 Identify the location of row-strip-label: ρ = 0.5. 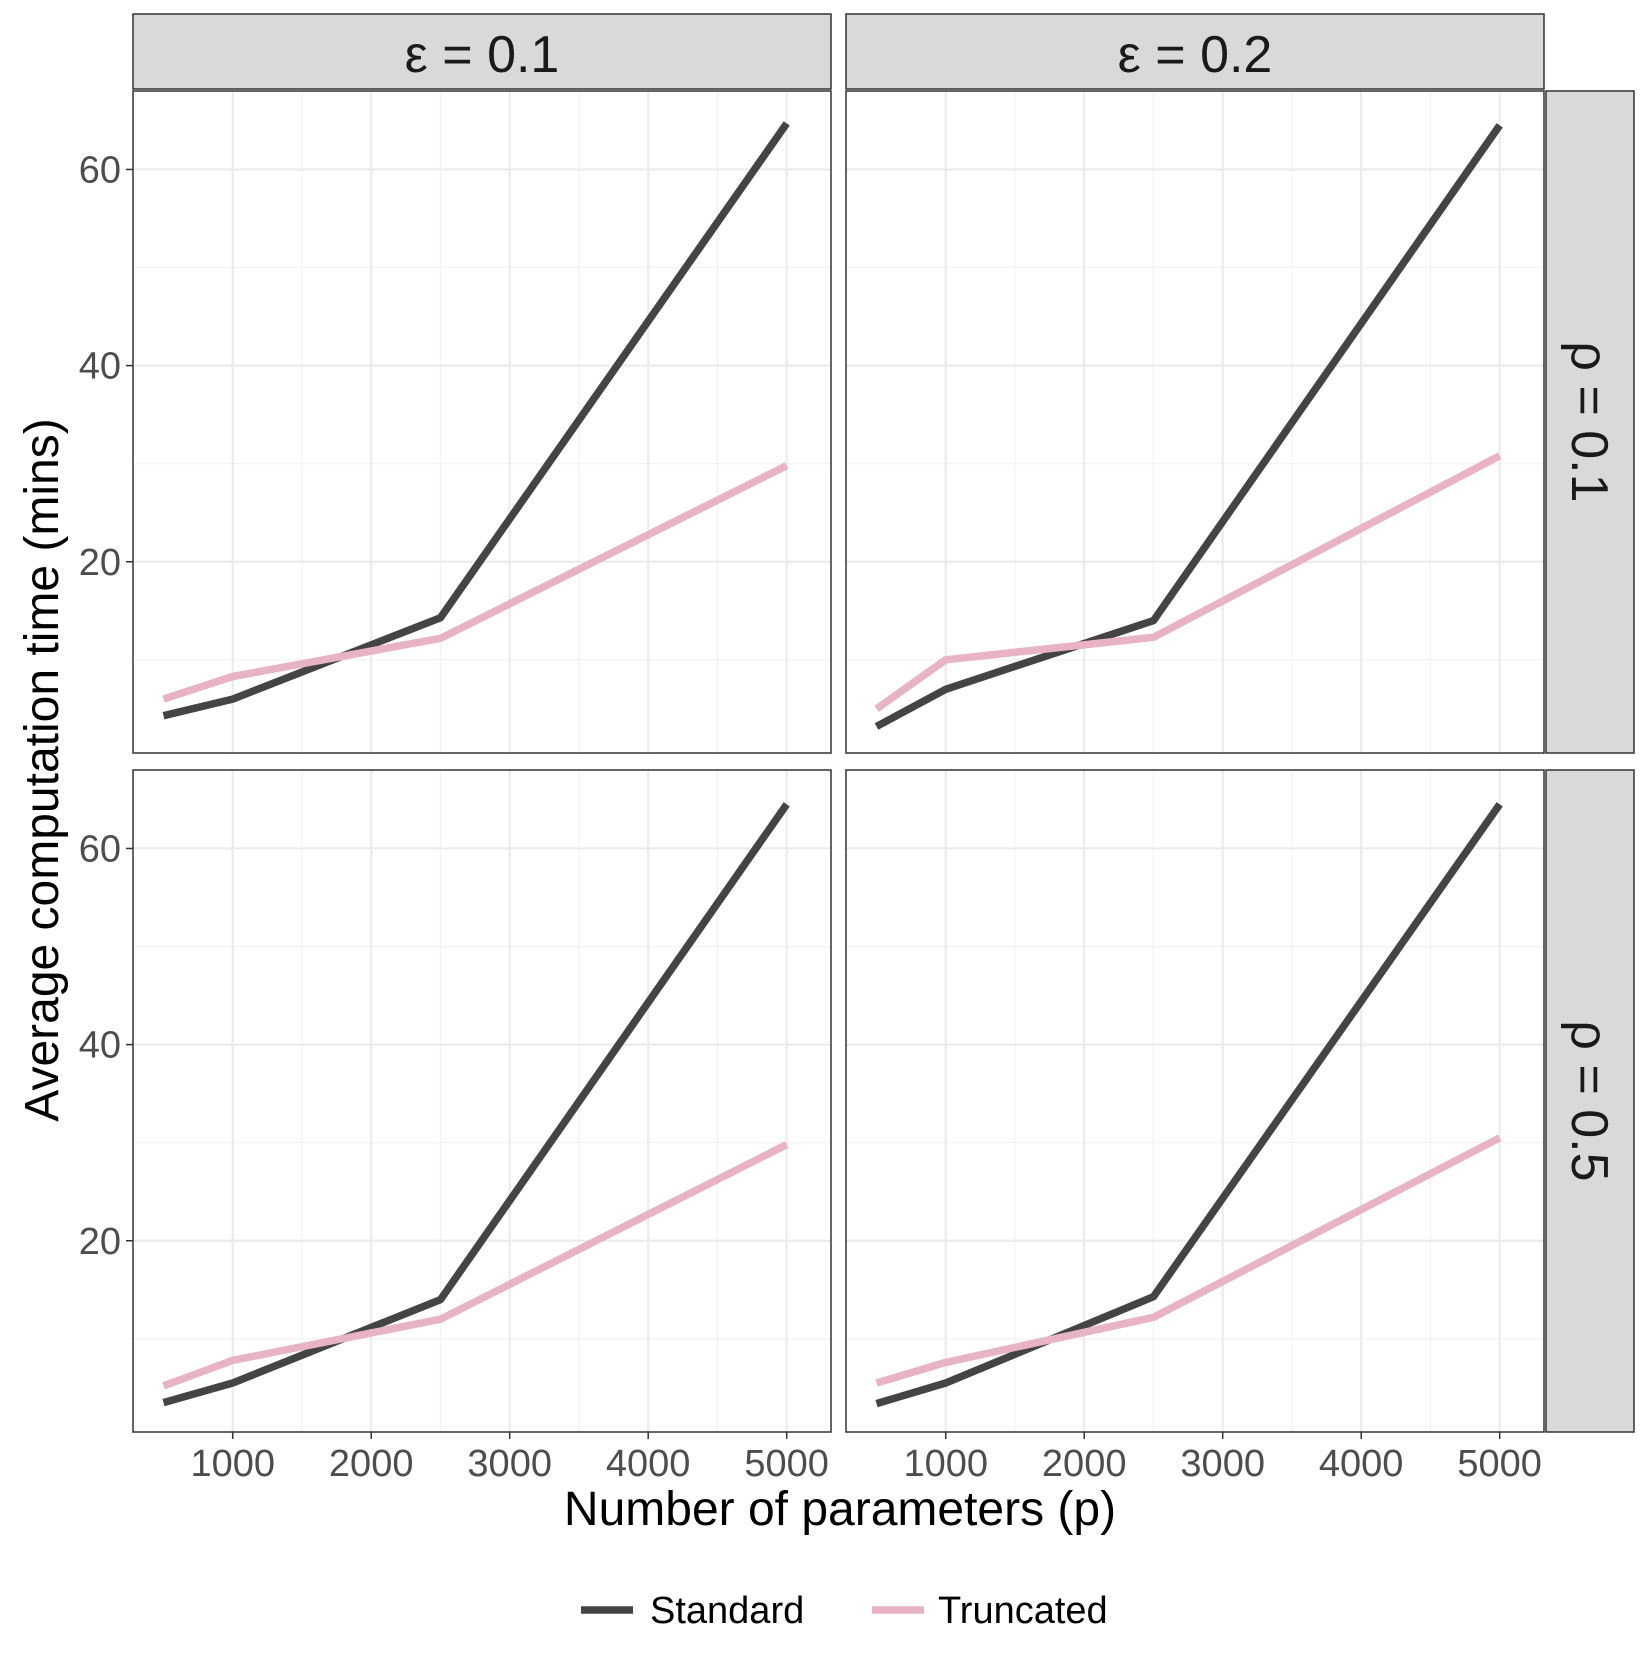
(1589, 1100).